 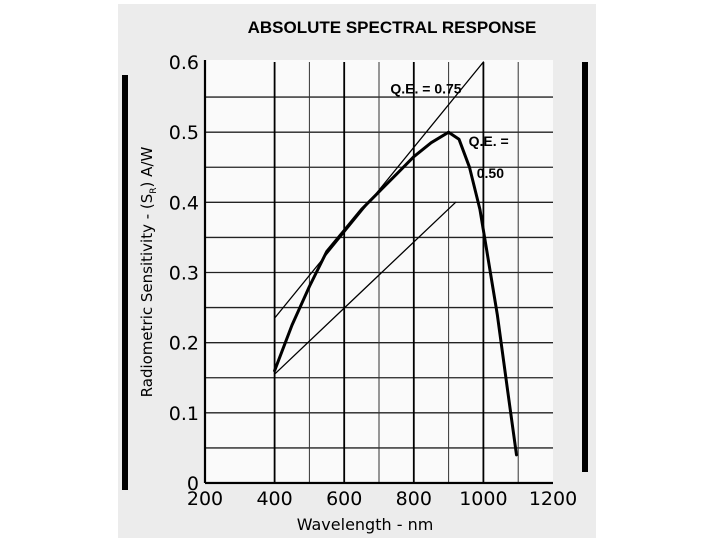 I want to click on y-axis-label-units: ) A/W, so click(x=147, y=167).